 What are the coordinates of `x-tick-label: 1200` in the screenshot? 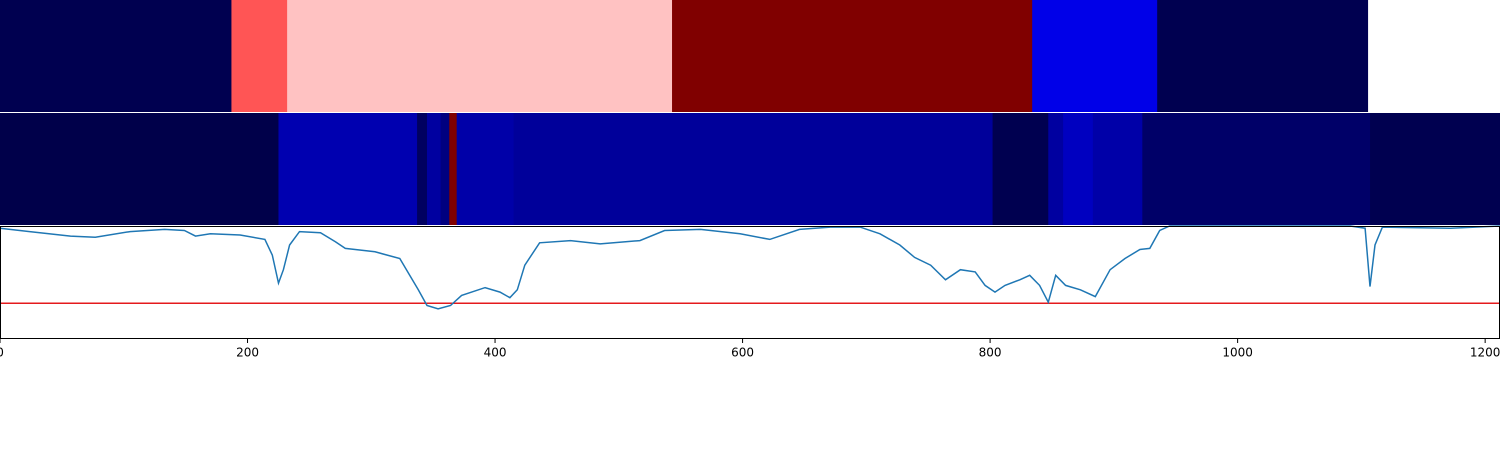 It's located at (1485, 353).